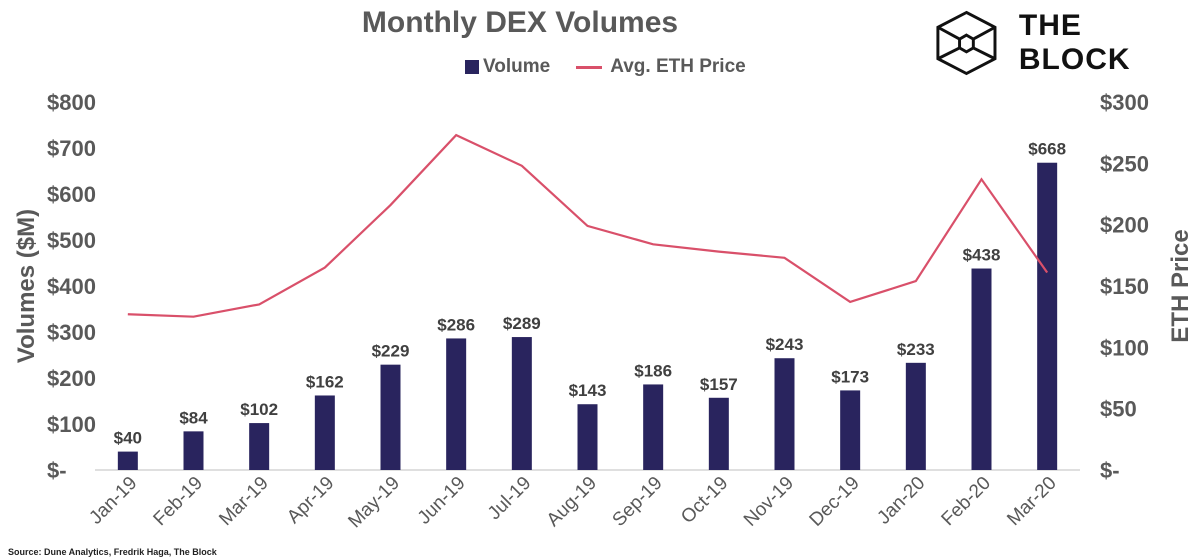 Image resolution: width=1200 pixels, height=560 pixels. Describe the element at coordinates (719, 384) in the screenshot. I see `bar-data-label: $157` at that location.